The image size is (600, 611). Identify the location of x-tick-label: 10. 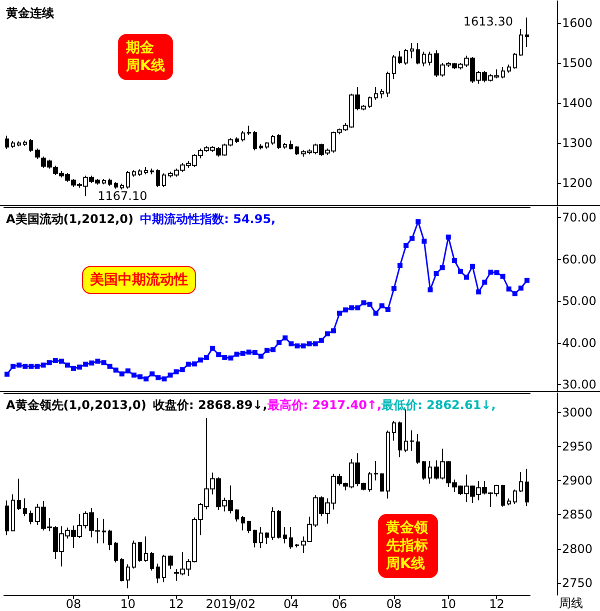
(128, 604).